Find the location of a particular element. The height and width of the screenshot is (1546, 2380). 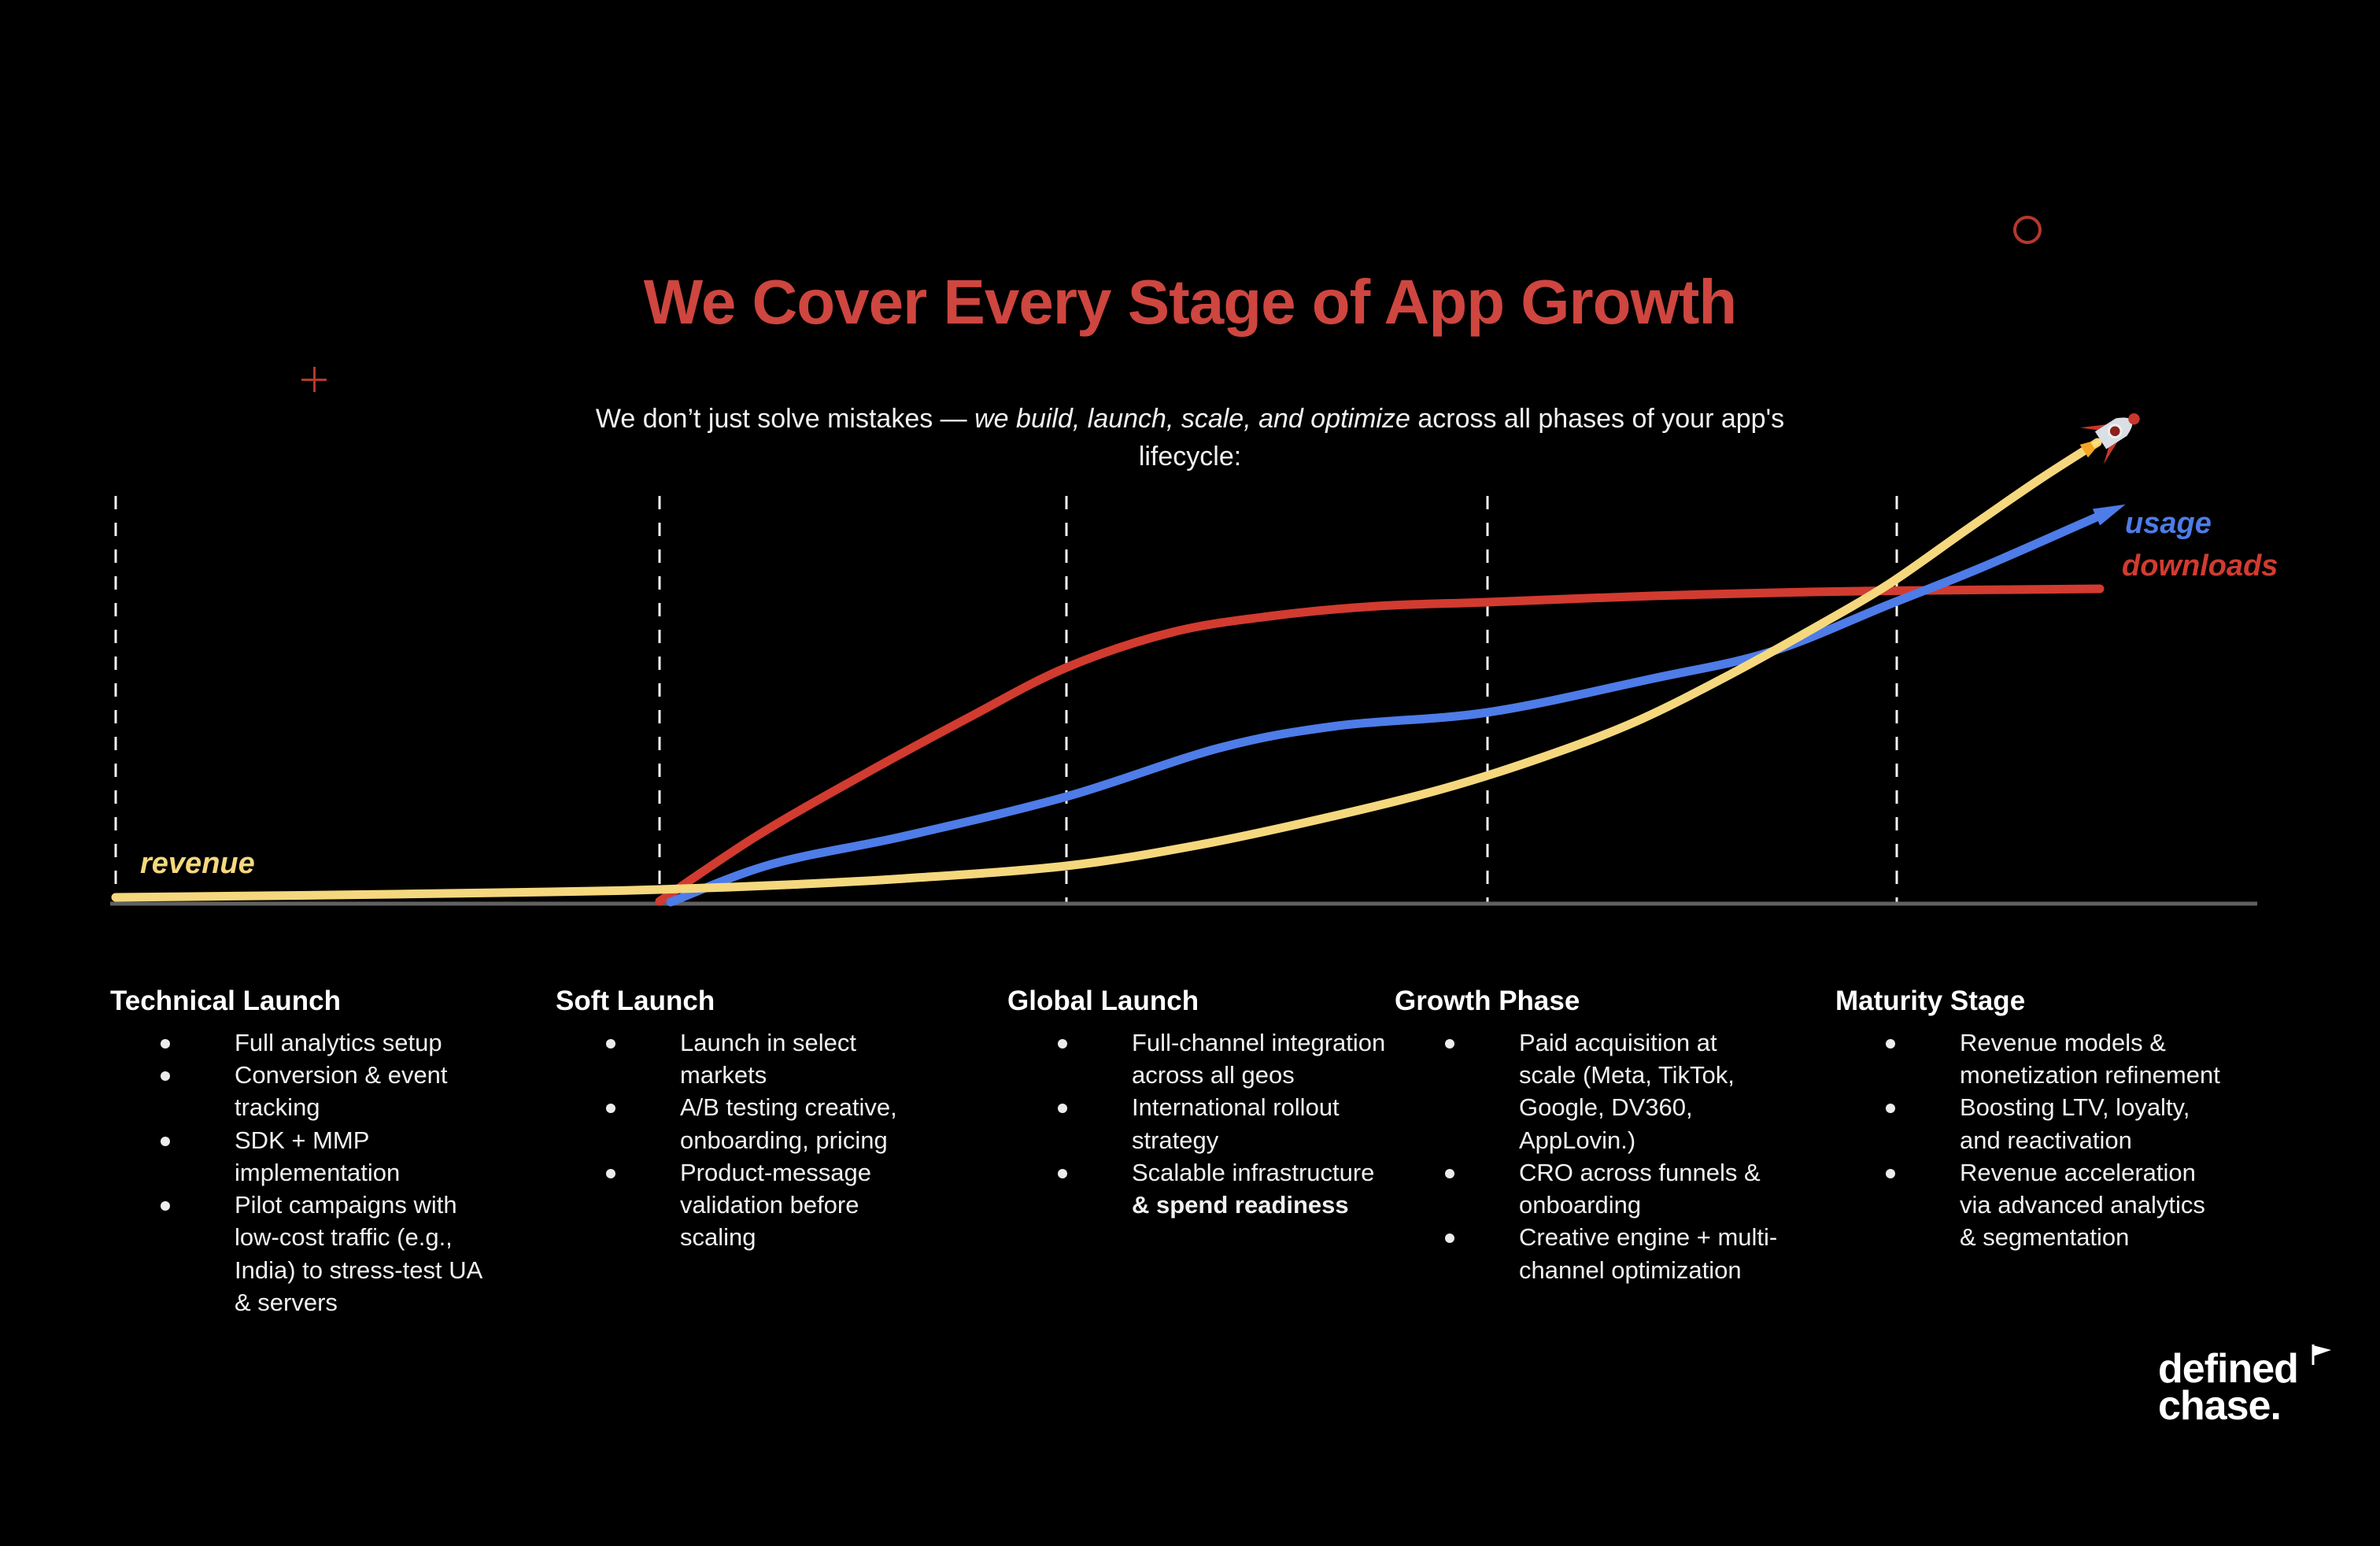

bullet-text: Full-channel integration across all geos is located at coordinates (1259, 1059).